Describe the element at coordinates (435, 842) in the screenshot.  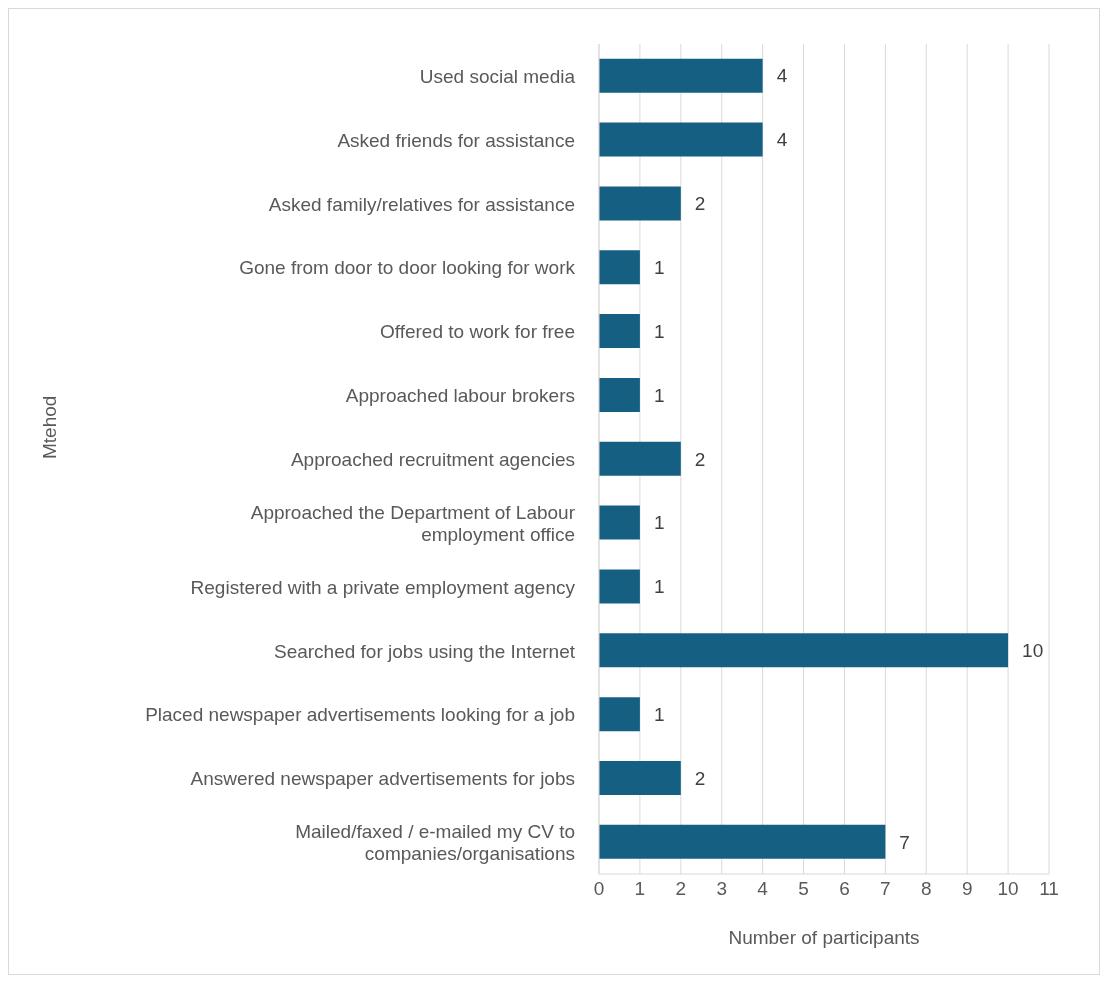
I see `y-tick-label: Mailed/faxed / e-mailed my CV to companies/organisations` at that location.